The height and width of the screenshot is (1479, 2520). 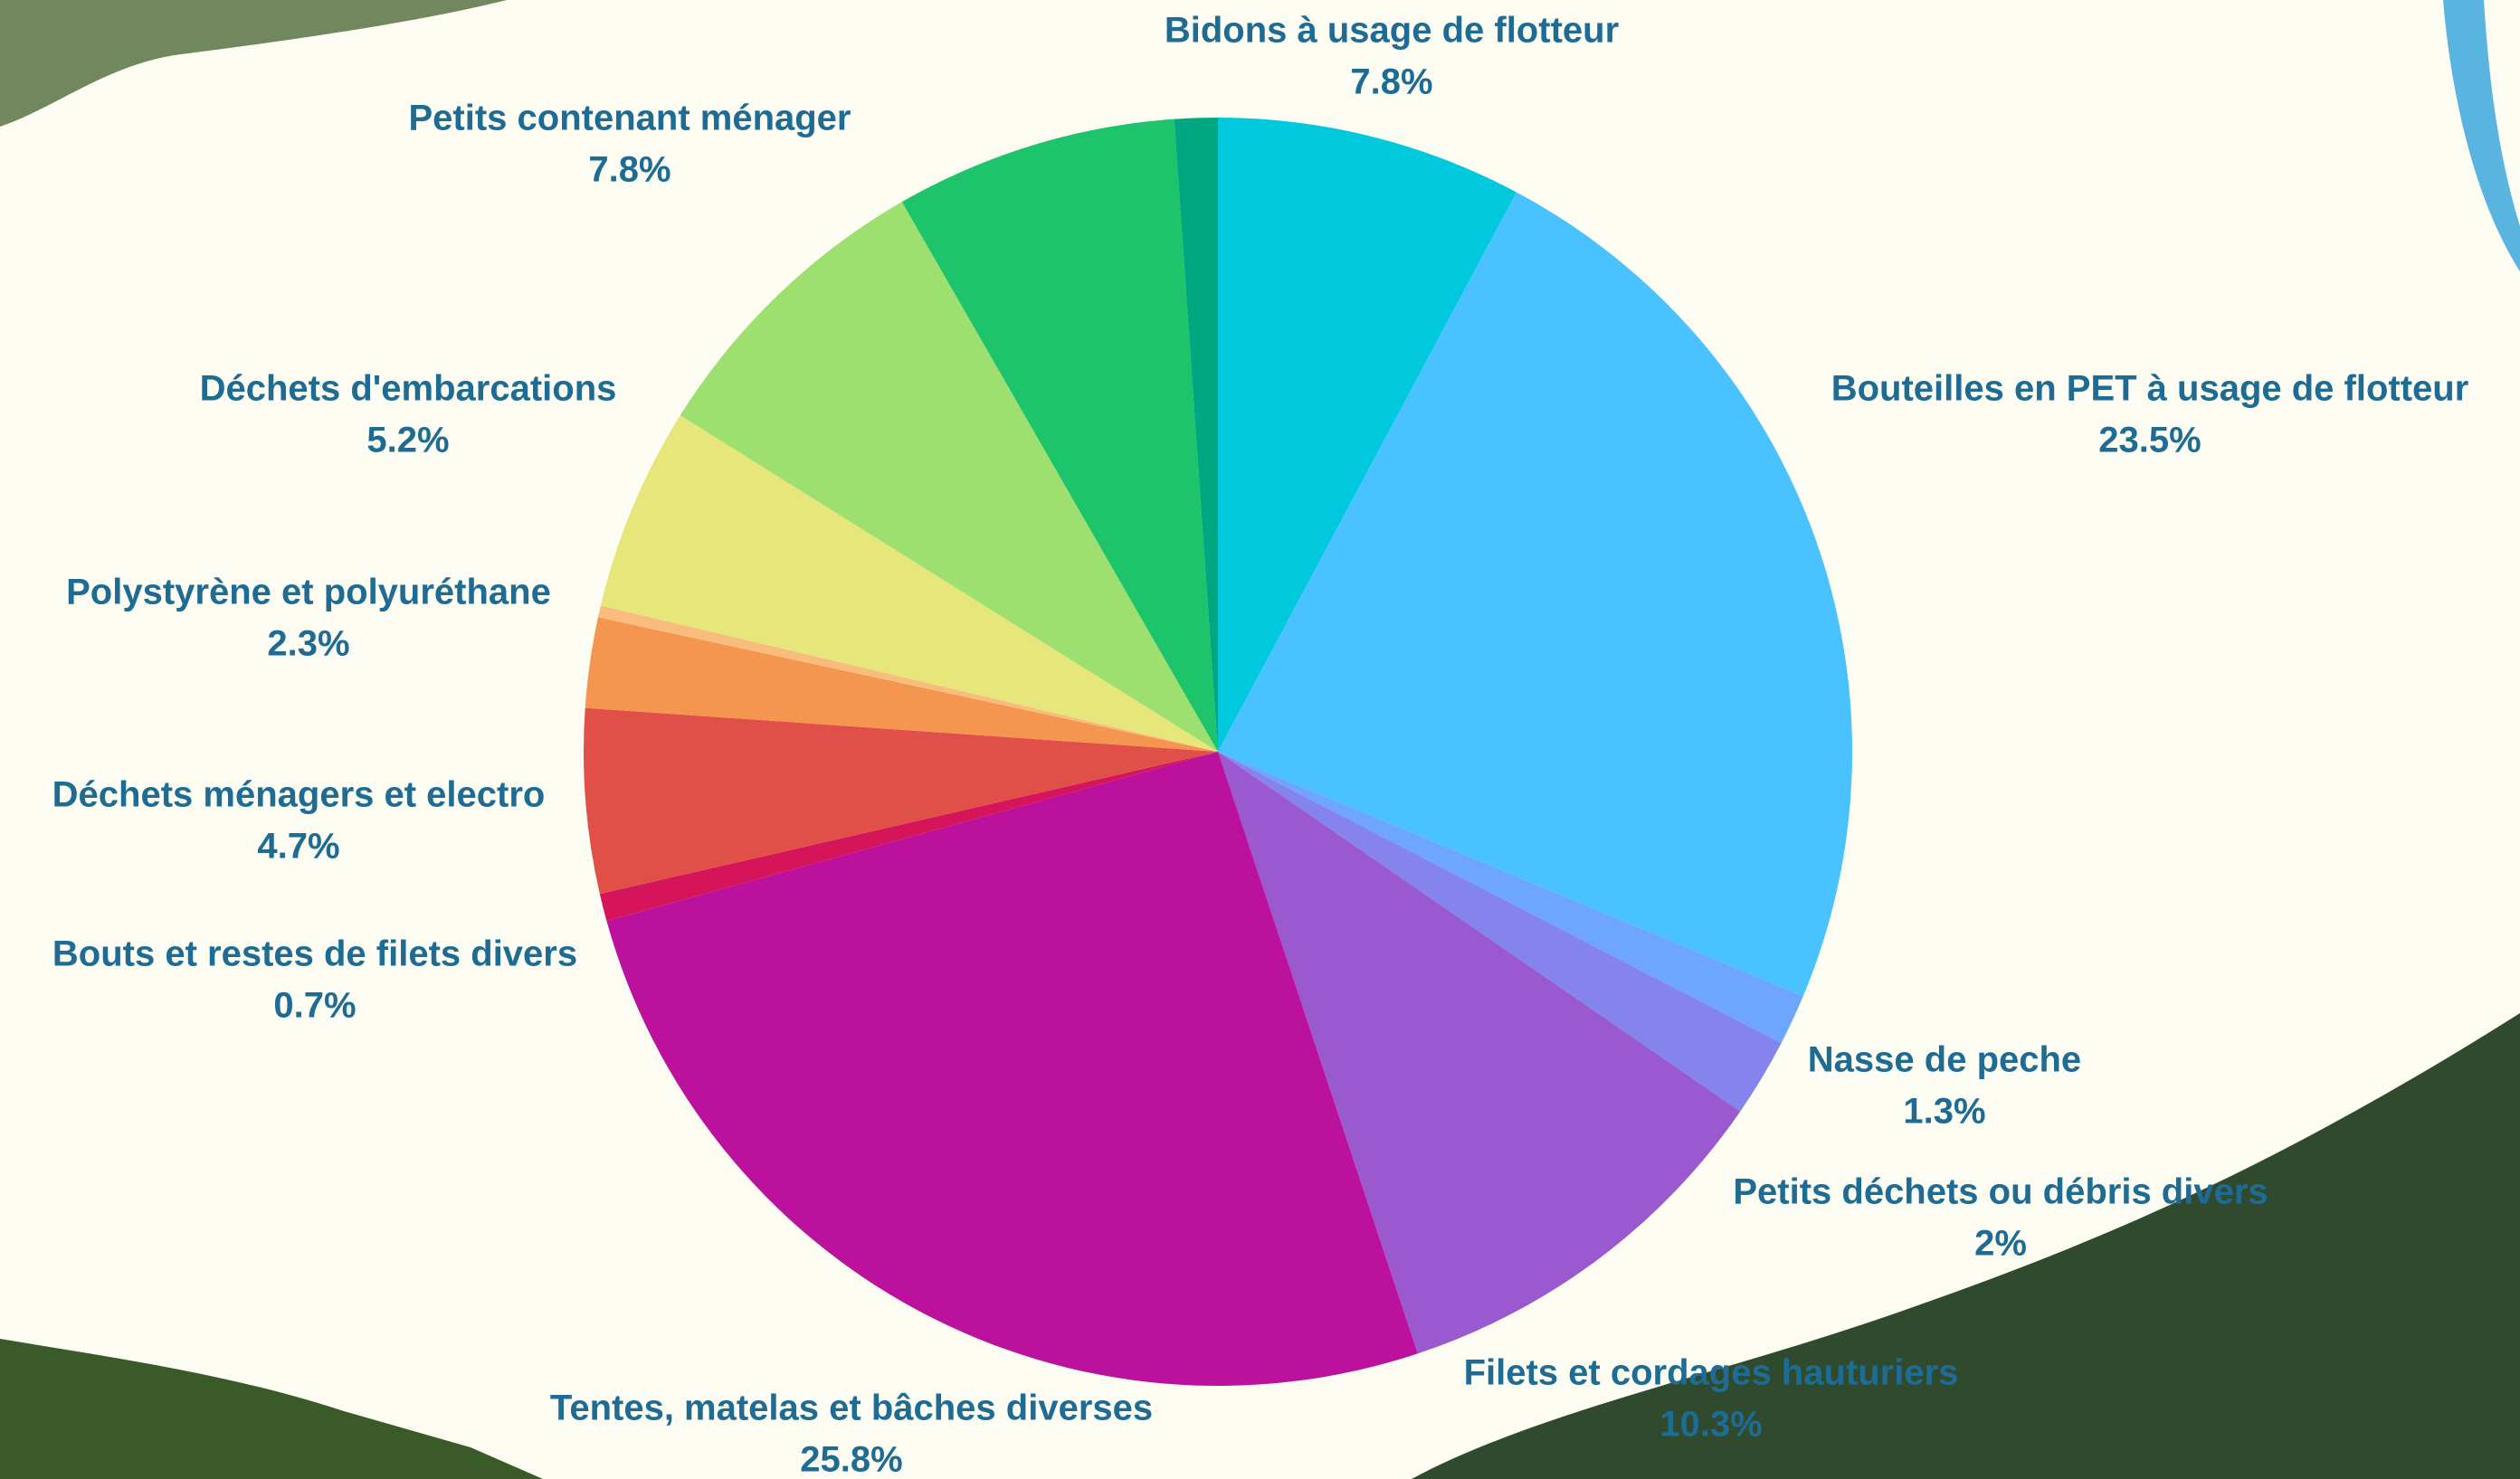 I want to click on slice-value-label: 4.7%, so click(x=298, y=847).